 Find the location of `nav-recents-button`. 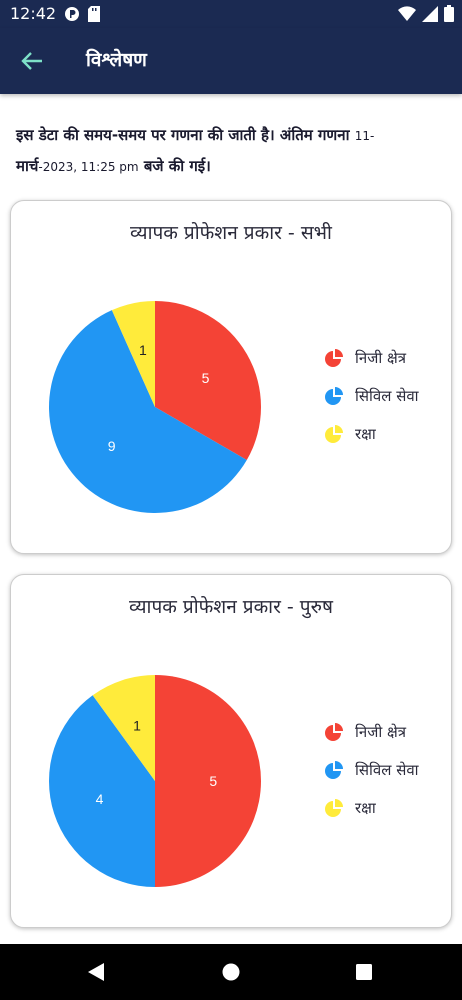

nav-recents-button is located at coordinates (364, 972).